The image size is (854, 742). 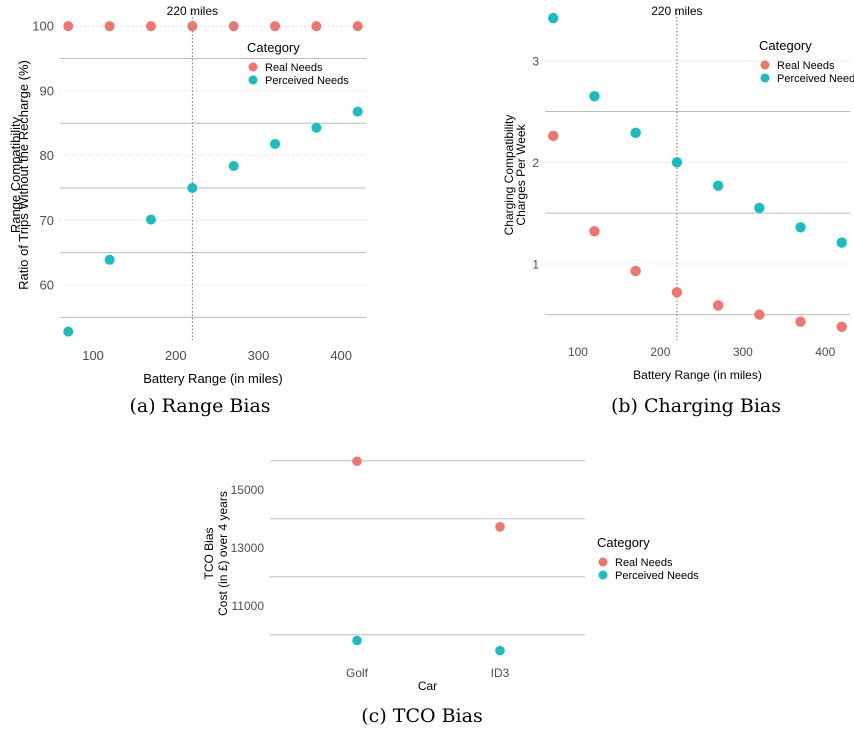 What do you see at coordinates (509, 175) in the screenshot?
I see `y-axis-title-line1: Charging Compatibility` at bounding box center [509, 175].